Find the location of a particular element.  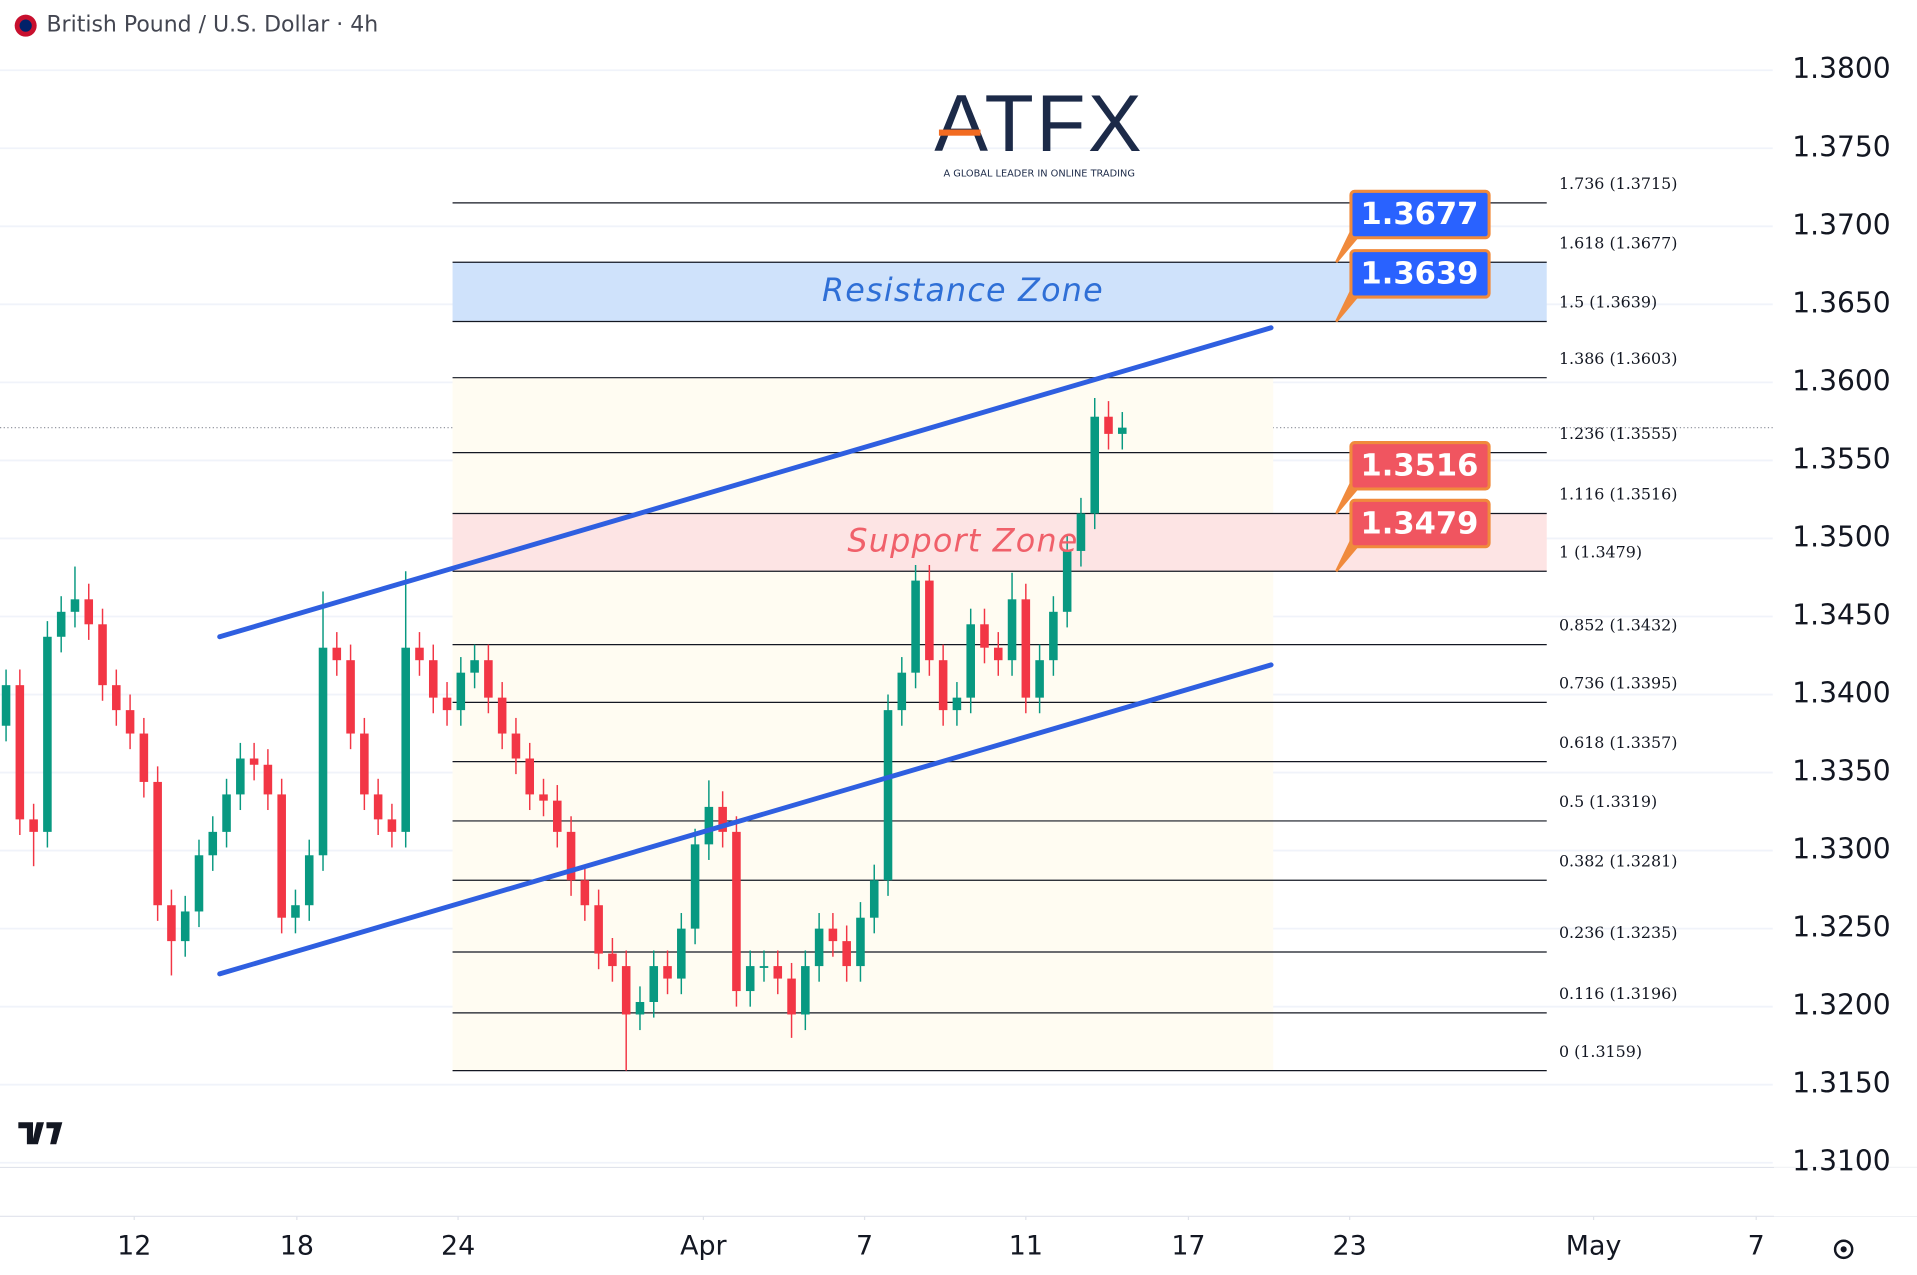

x-tick-label: May is located at coordinates (1594, 1245).